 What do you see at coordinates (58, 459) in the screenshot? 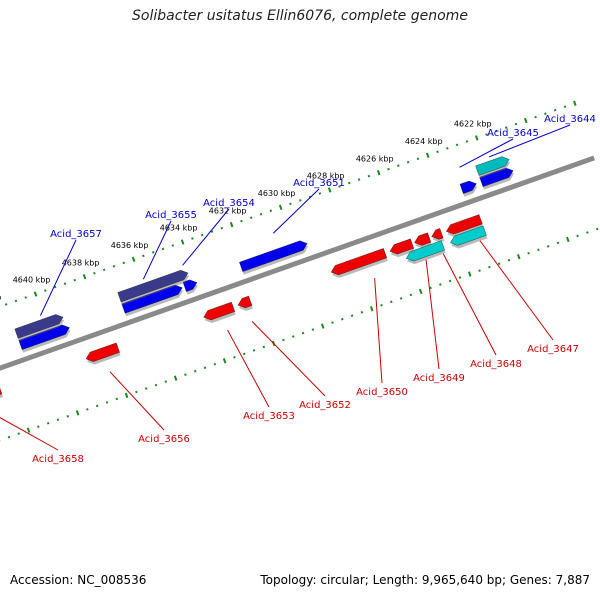
I see `gene-callout-label: Acid_3658` at bounding box center [58, 459].